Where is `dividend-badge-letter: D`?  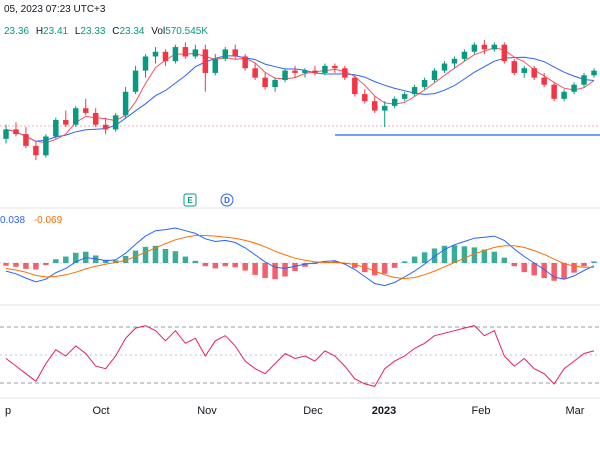 dividend-badge-letter: D is located at coordinates (227, 200).